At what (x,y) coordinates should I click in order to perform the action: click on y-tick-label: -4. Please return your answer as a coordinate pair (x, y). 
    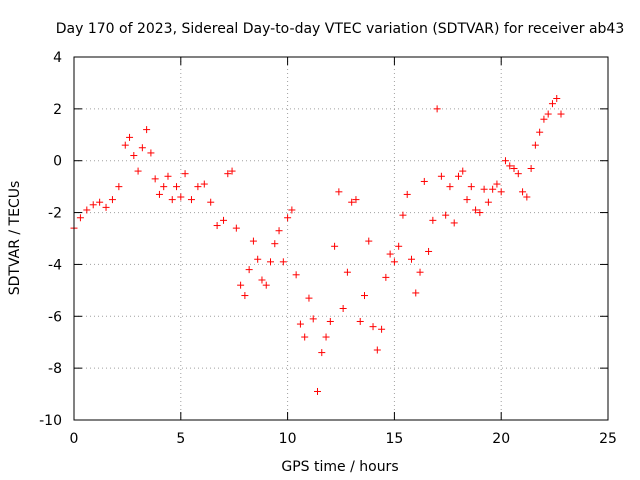
    Looking at the image, I should click on (55, 265).